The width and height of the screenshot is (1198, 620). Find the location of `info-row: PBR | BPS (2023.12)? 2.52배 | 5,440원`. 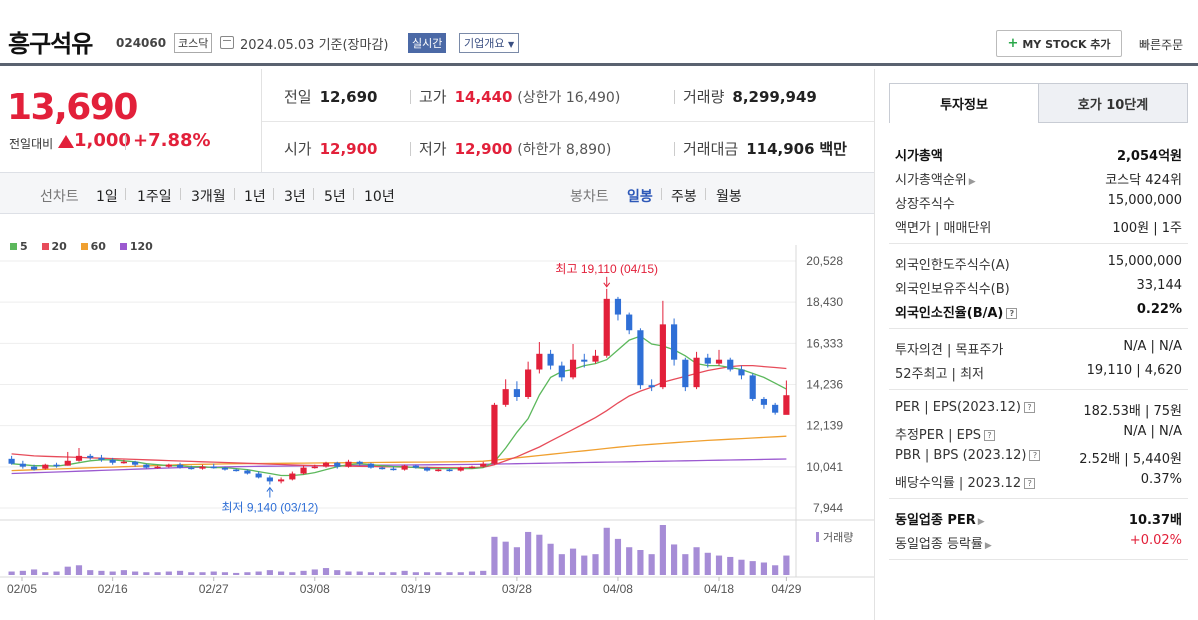

info-row: PBR | BPS (2023.12)? 2.52배 | 5,440원 is located at coordinates (1041, 456).